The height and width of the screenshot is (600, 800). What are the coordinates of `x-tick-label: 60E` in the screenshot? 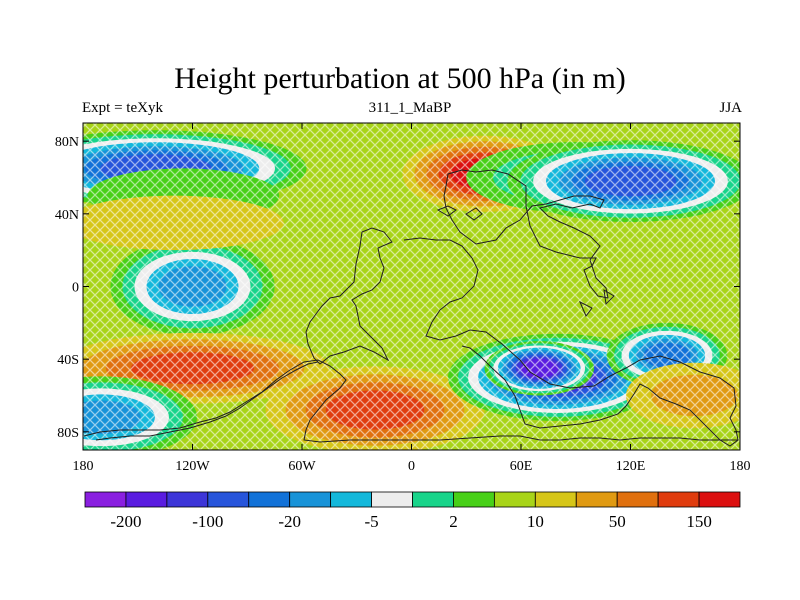 It's located at (521, 466).